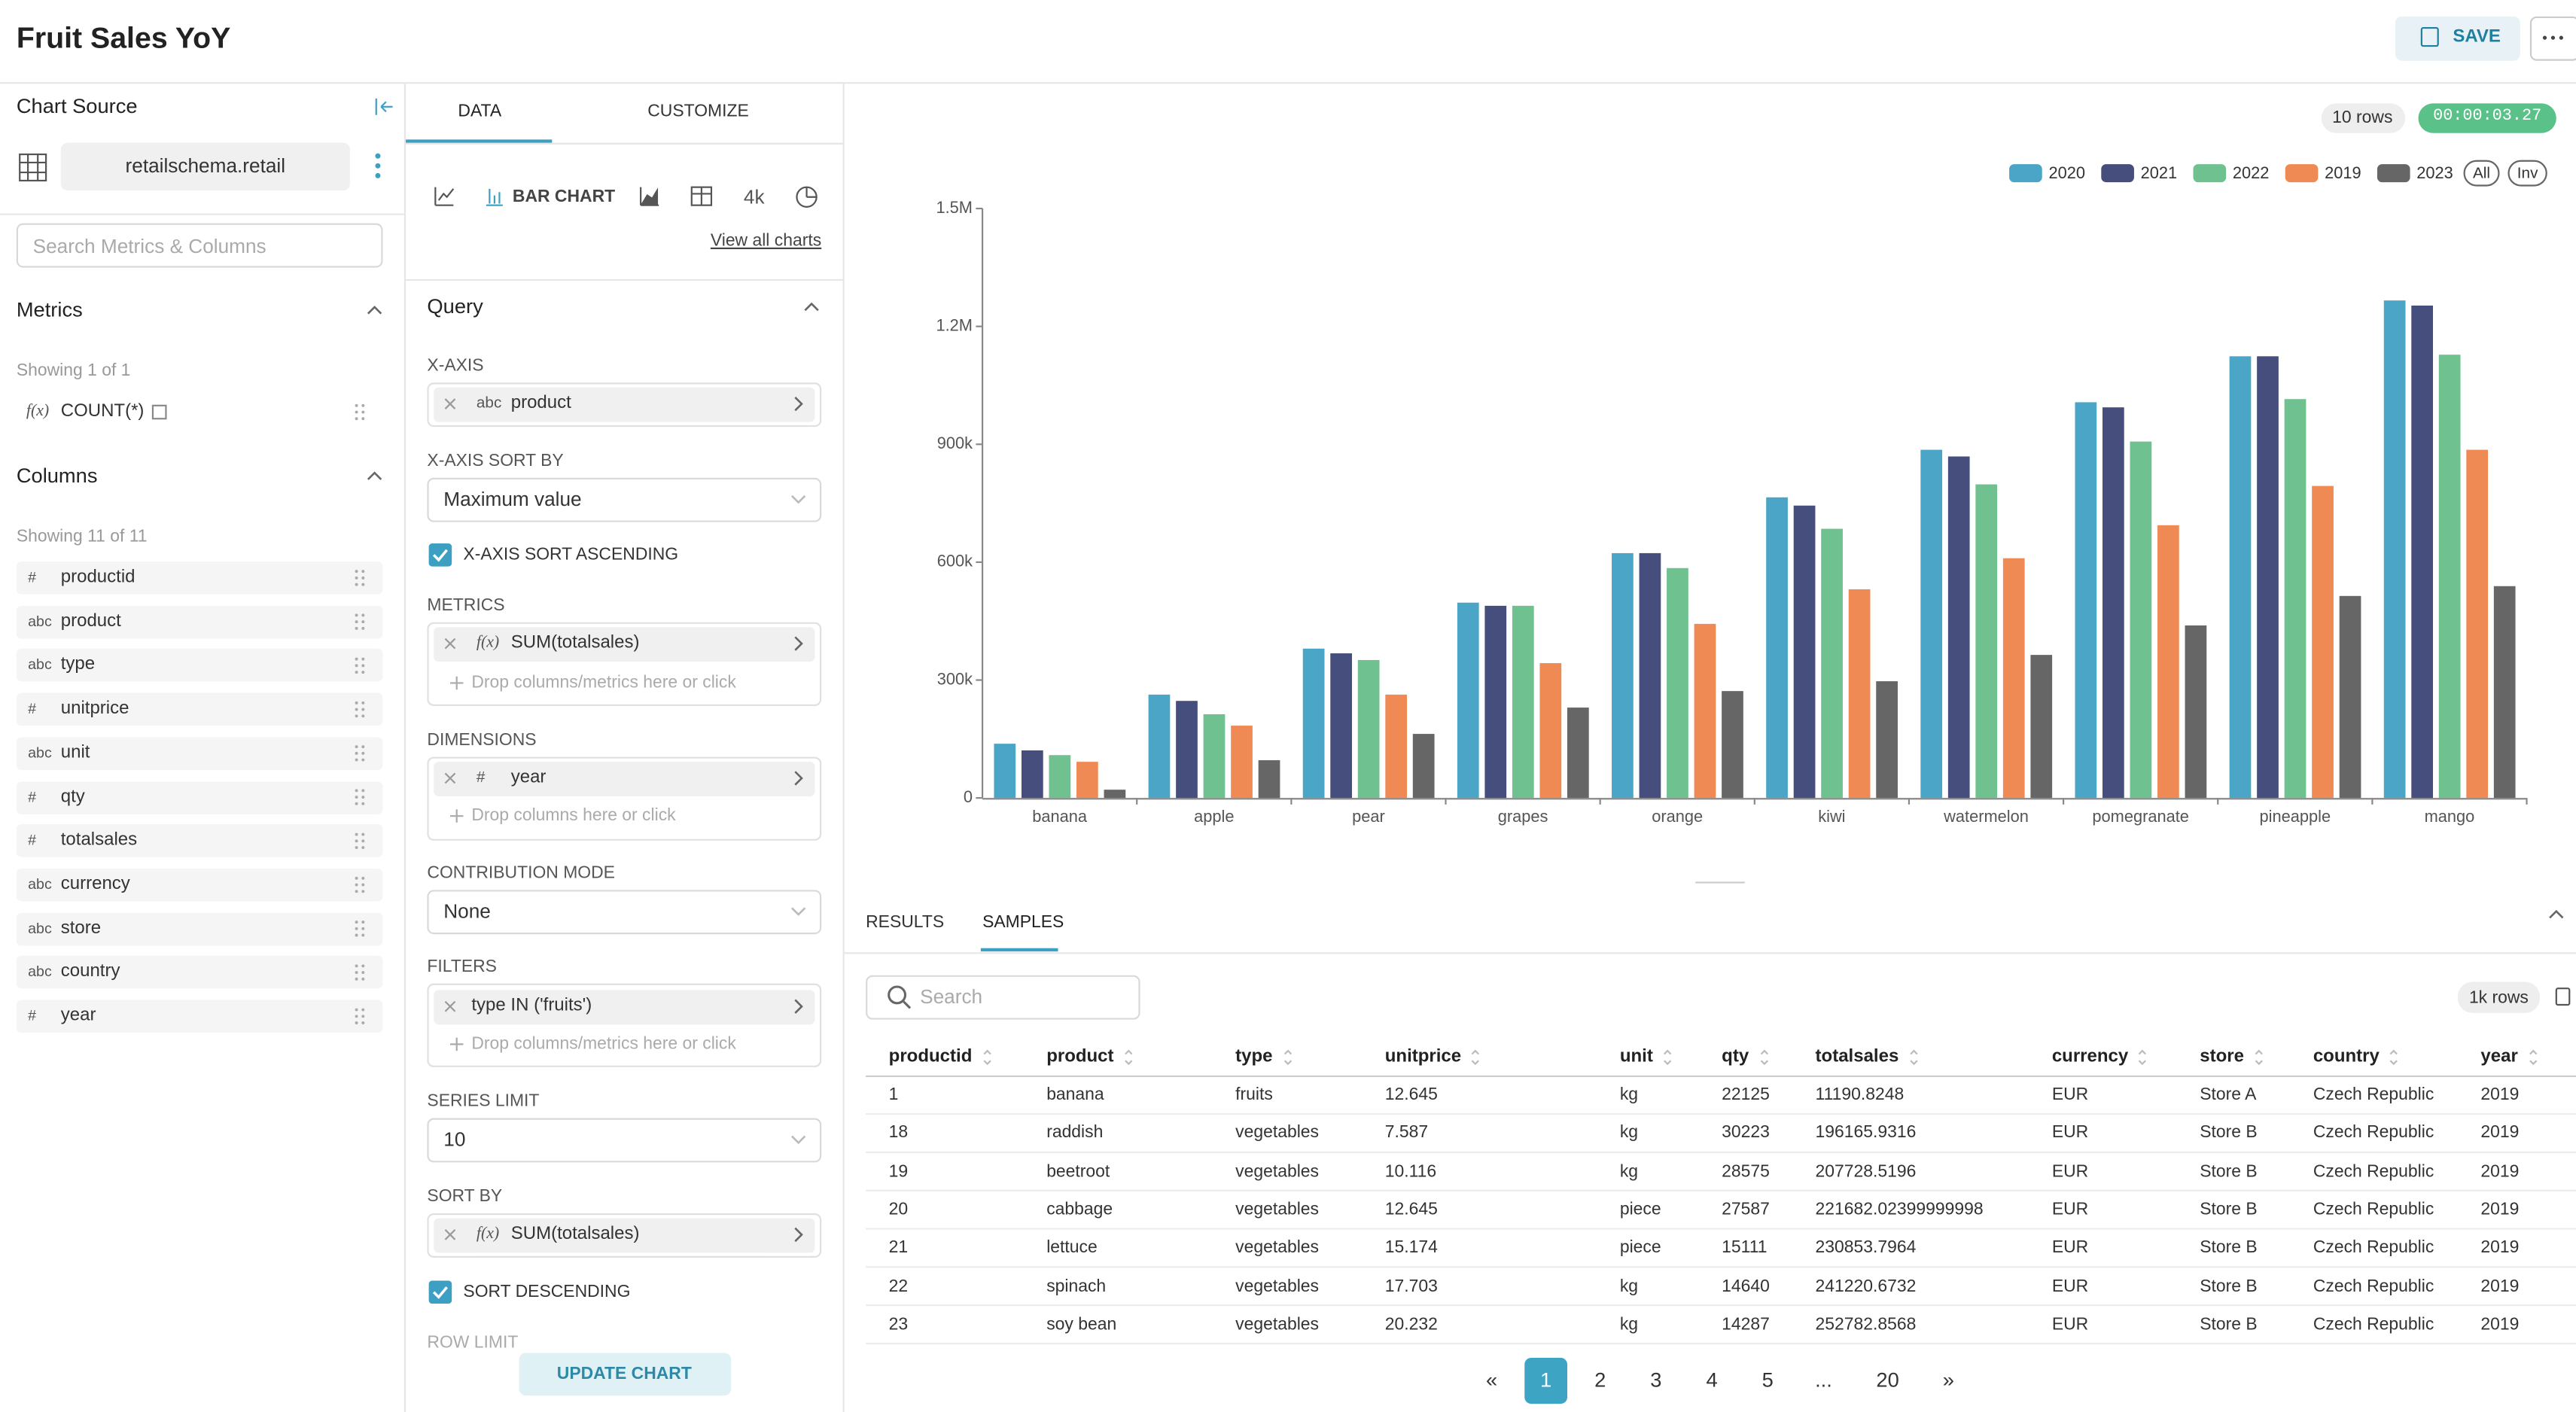 The image size is (2576, 1412). I want to click on legend-swatch, so click(2210, 173).